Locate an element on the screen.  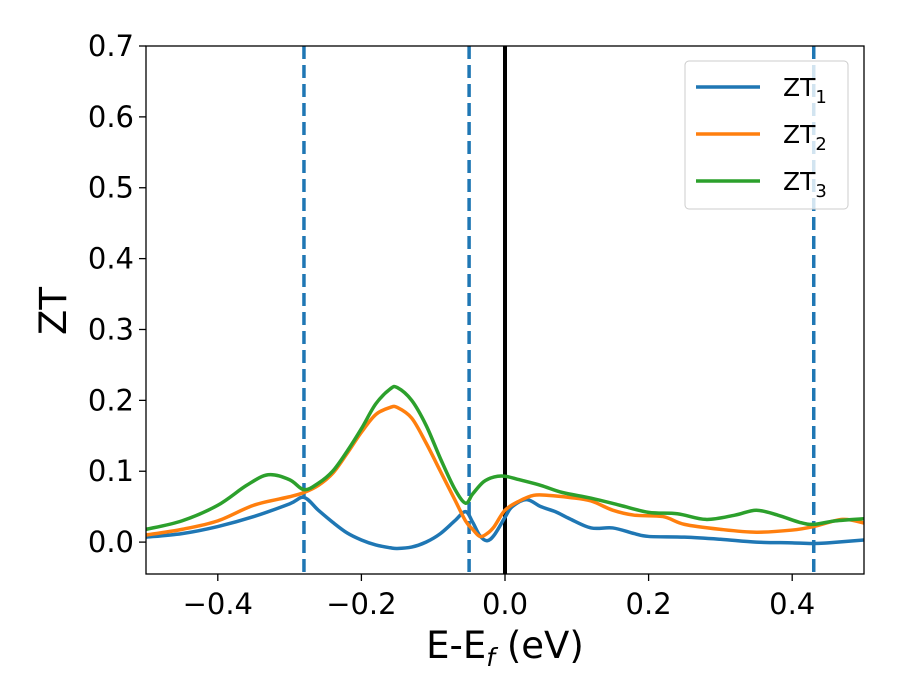
y-axis-title: ZT is located at coordinates (53, 311).